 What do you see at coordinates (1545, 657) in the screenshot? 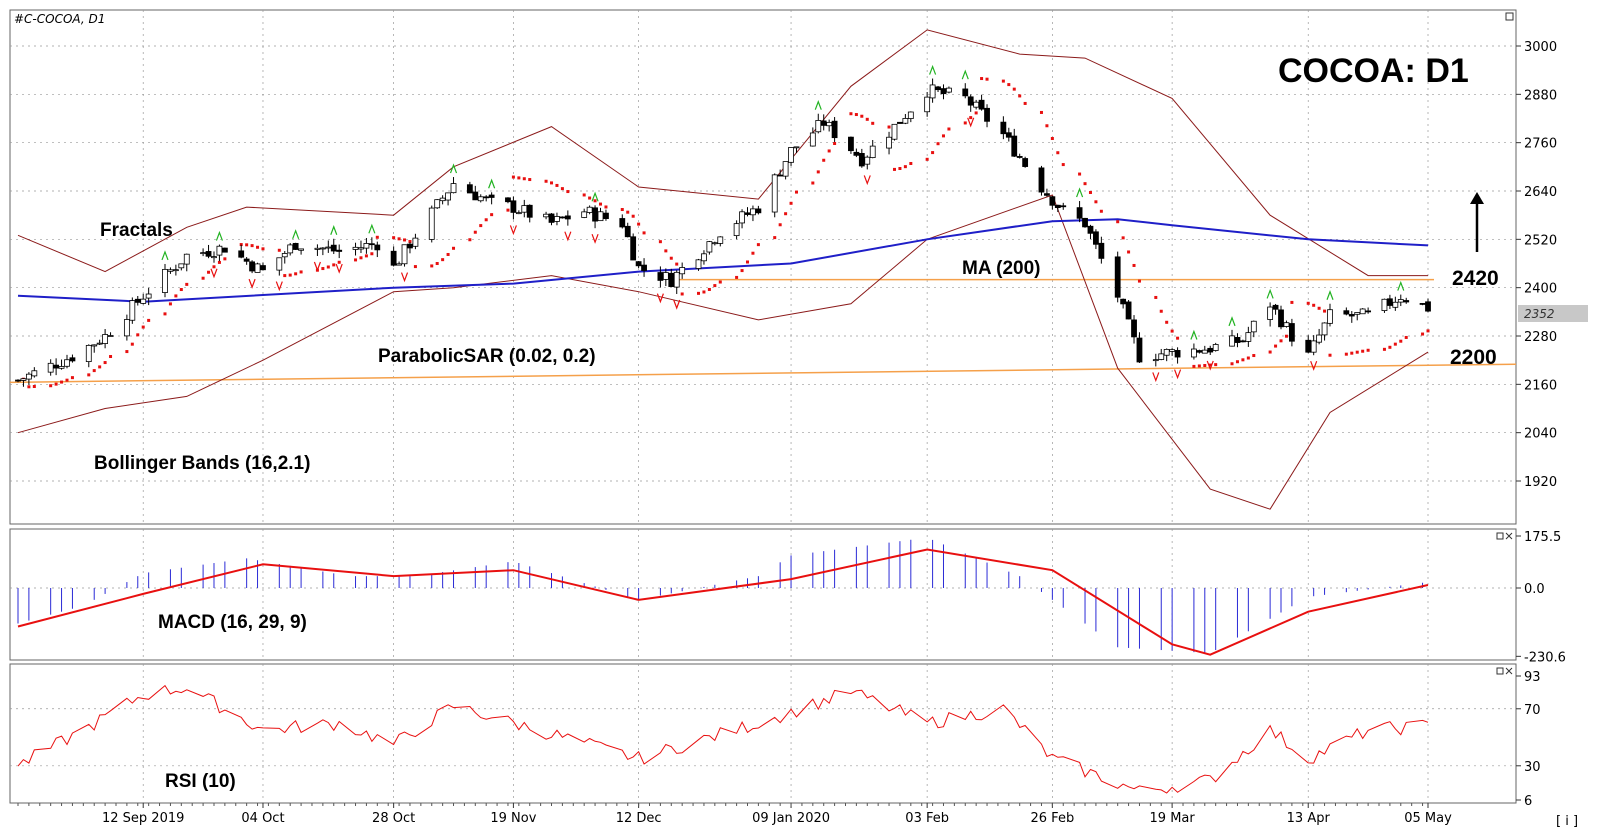
I see `macd-tick-label: -230.6` at bounding box center [1545, 657].